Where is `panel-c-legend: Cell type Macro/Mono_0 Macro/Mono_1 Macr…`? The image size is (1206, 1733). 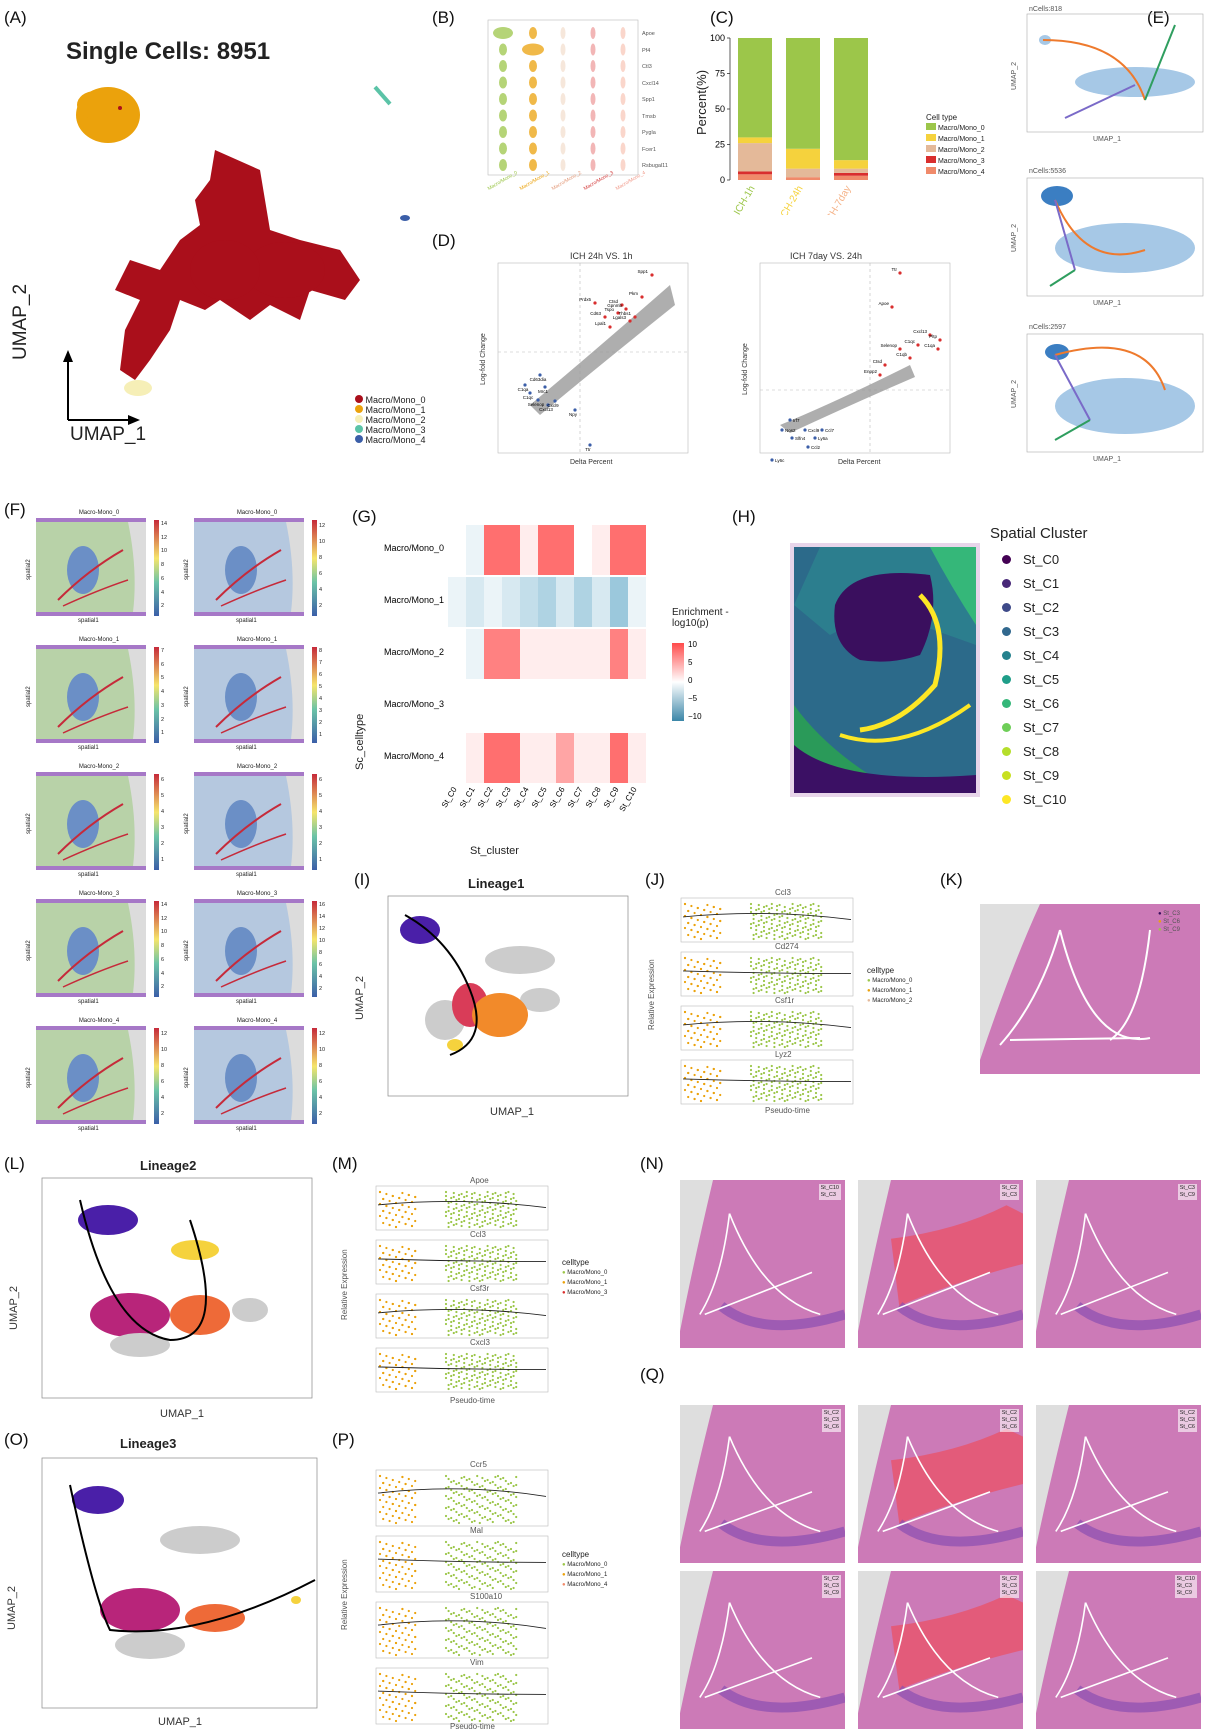 panel-c-legend: Cell type Macro/Mono_0 Macro/Mono_1 Macr… is located at coordinates (955, 144).